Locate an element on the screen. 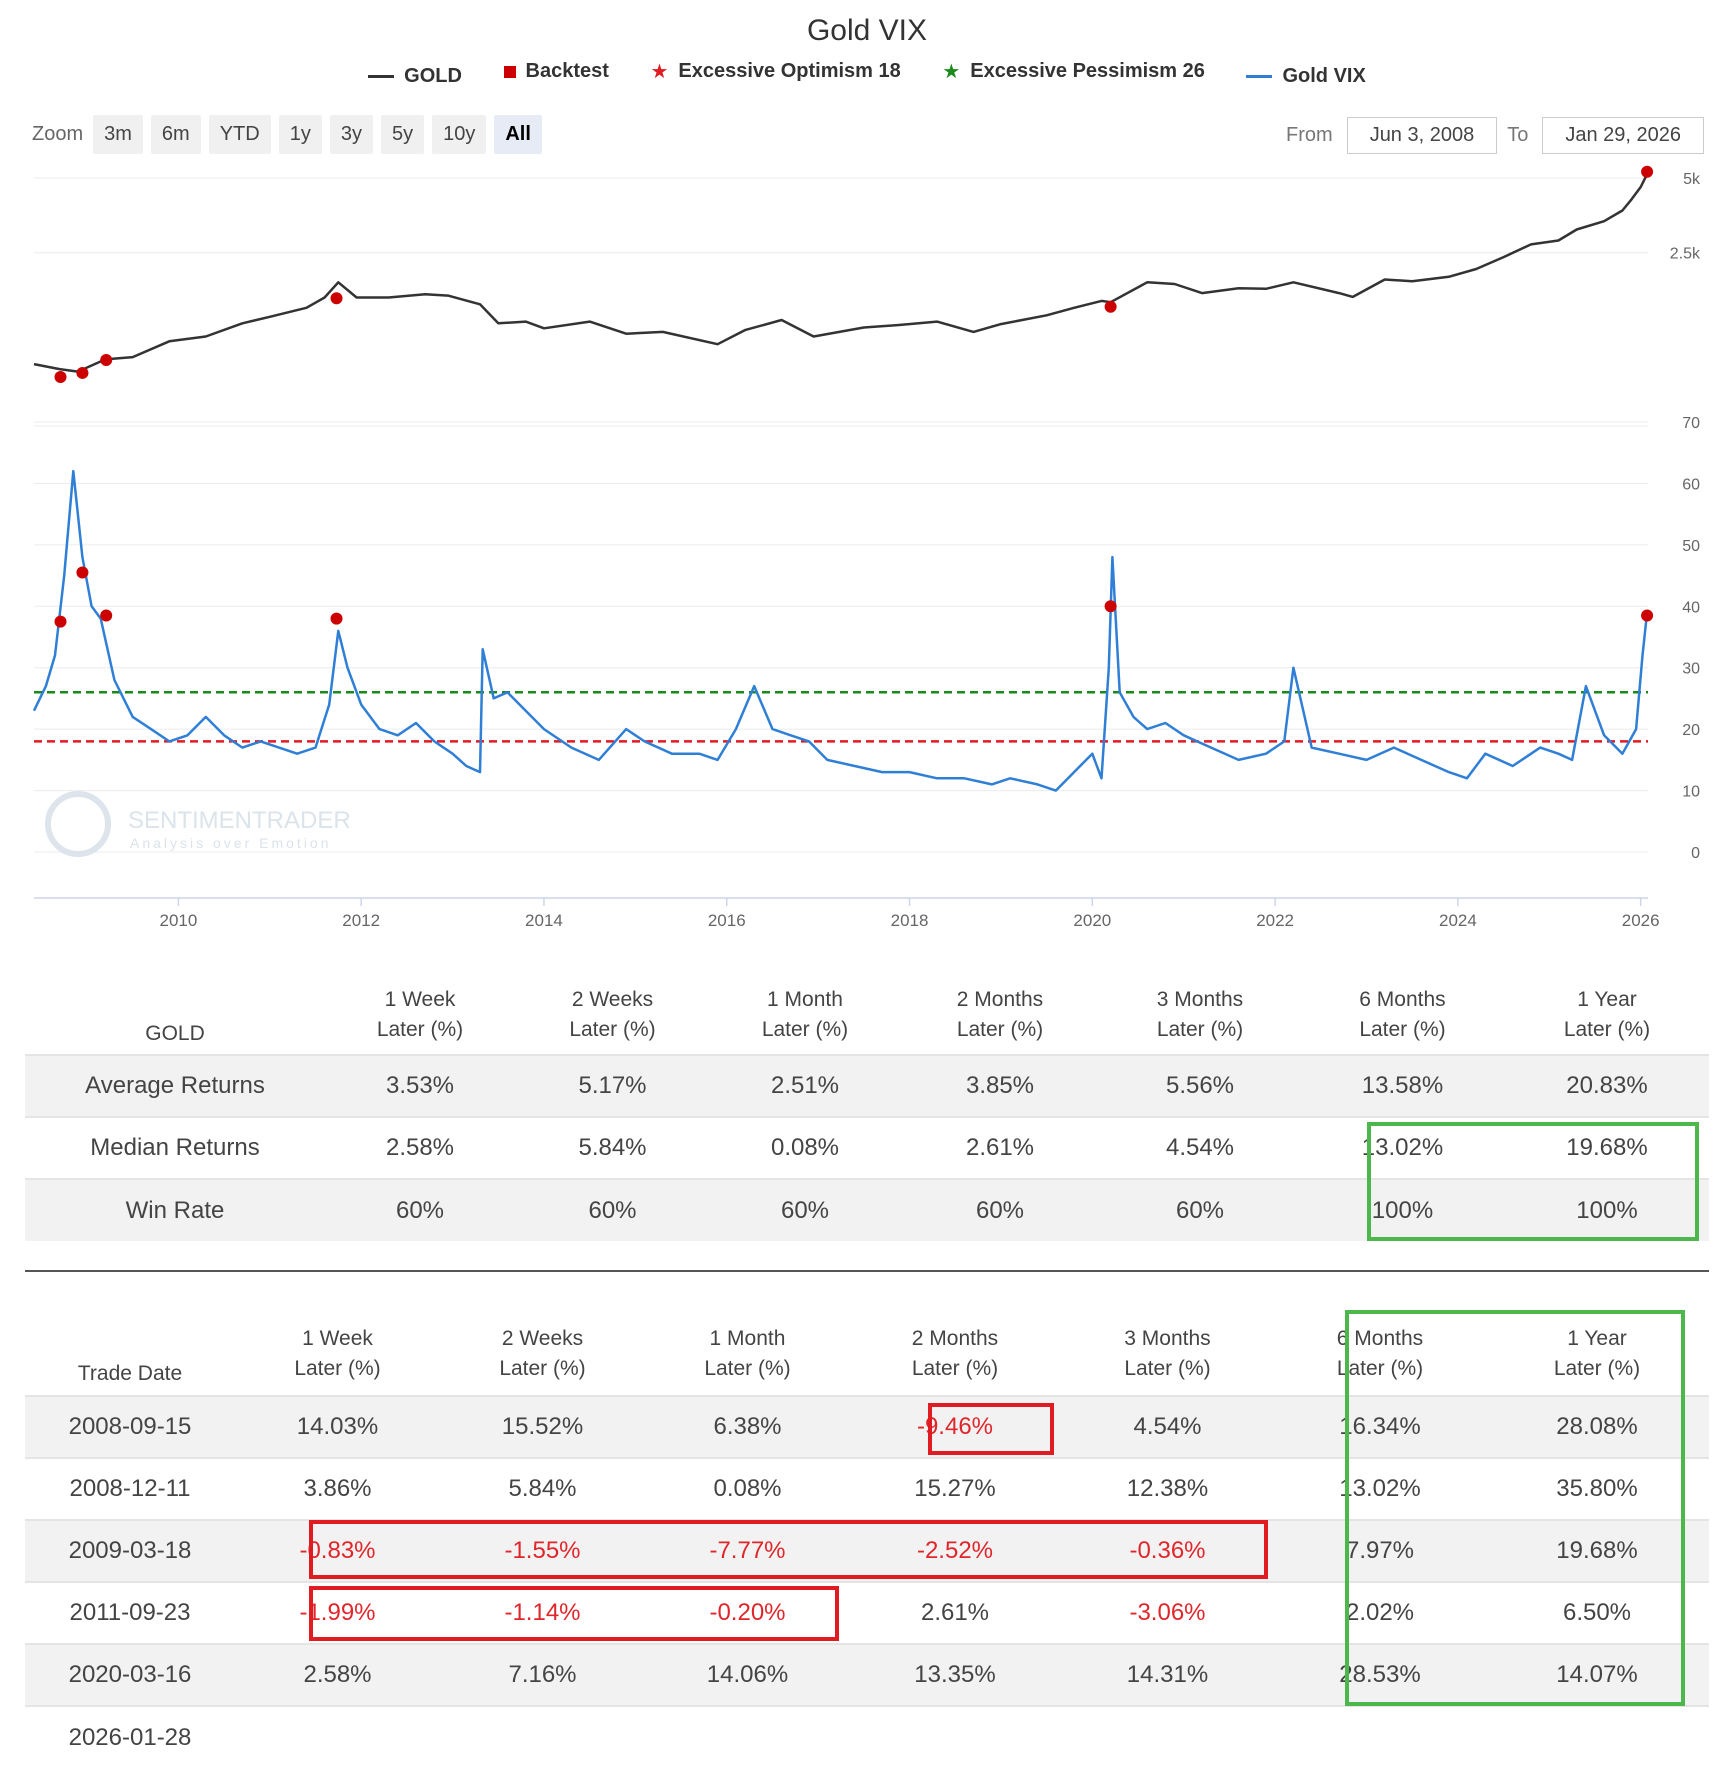  gold-backtest-marker is located at coordinates (1647, 171).